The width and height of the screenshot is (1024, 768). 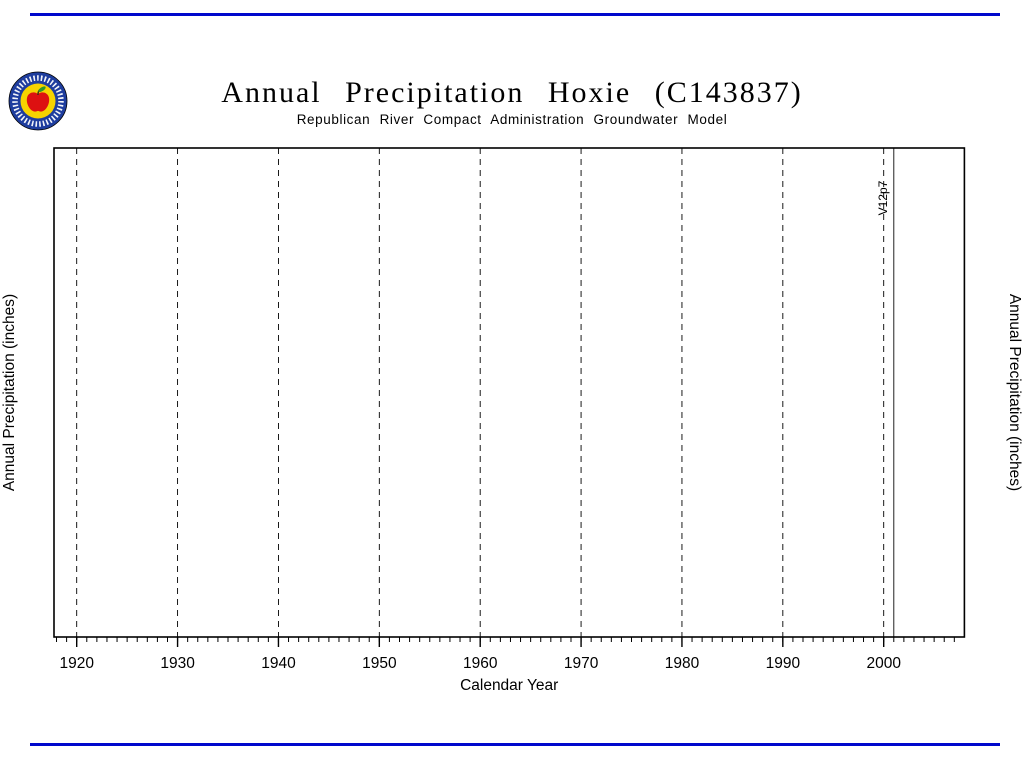 I want to click on agency-seal-logo, so click(x=38, y=101).